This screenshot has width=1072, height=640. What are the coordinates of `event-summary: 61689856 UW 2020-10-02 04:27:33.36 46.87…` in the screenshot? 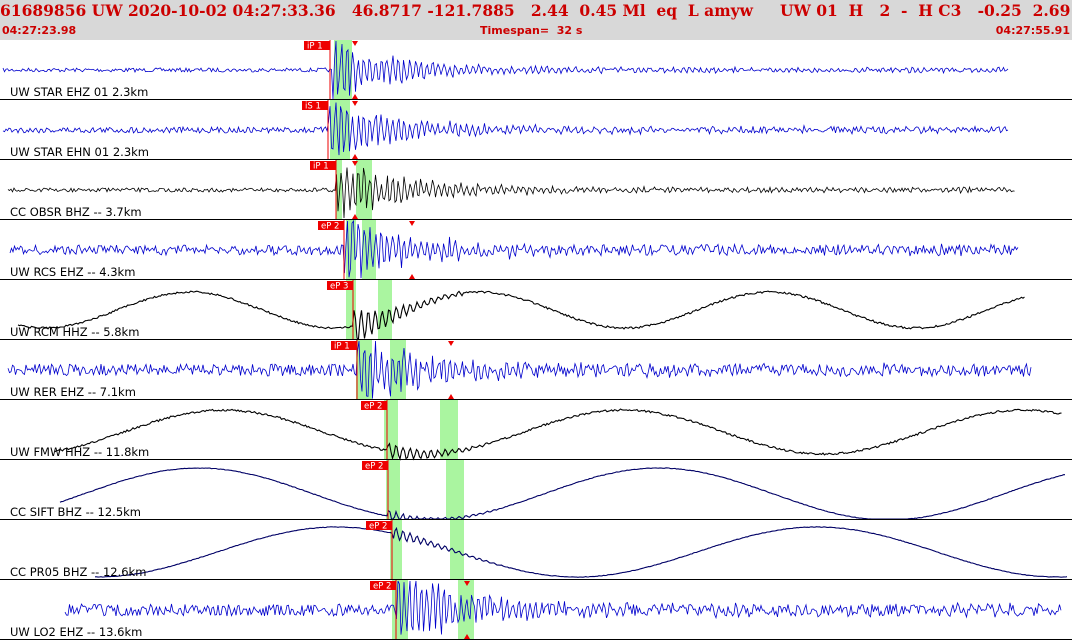 It's located at (535, 10).